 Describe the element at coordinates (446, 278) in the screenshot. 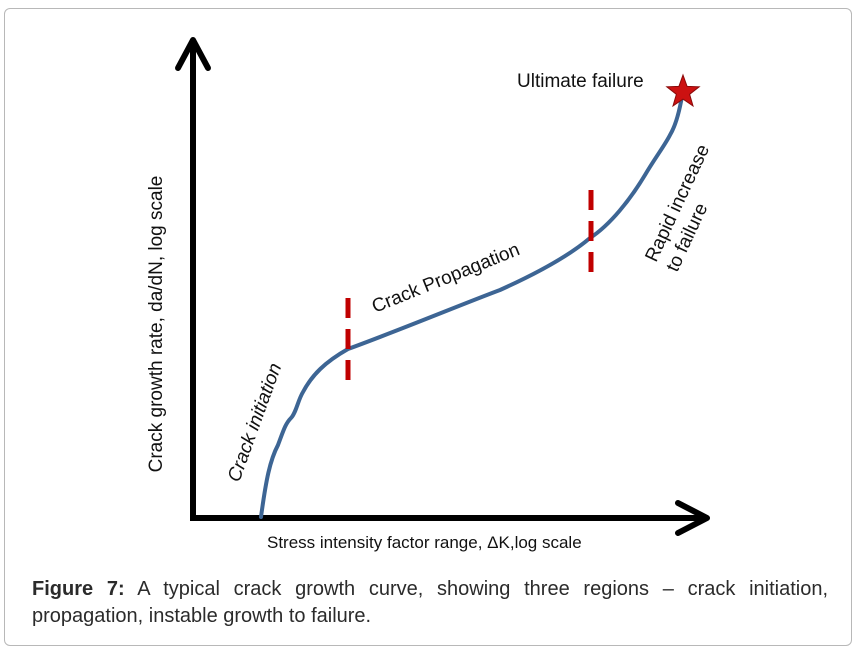

I see `crack-propagation-label: Crack Propagation` at that location.